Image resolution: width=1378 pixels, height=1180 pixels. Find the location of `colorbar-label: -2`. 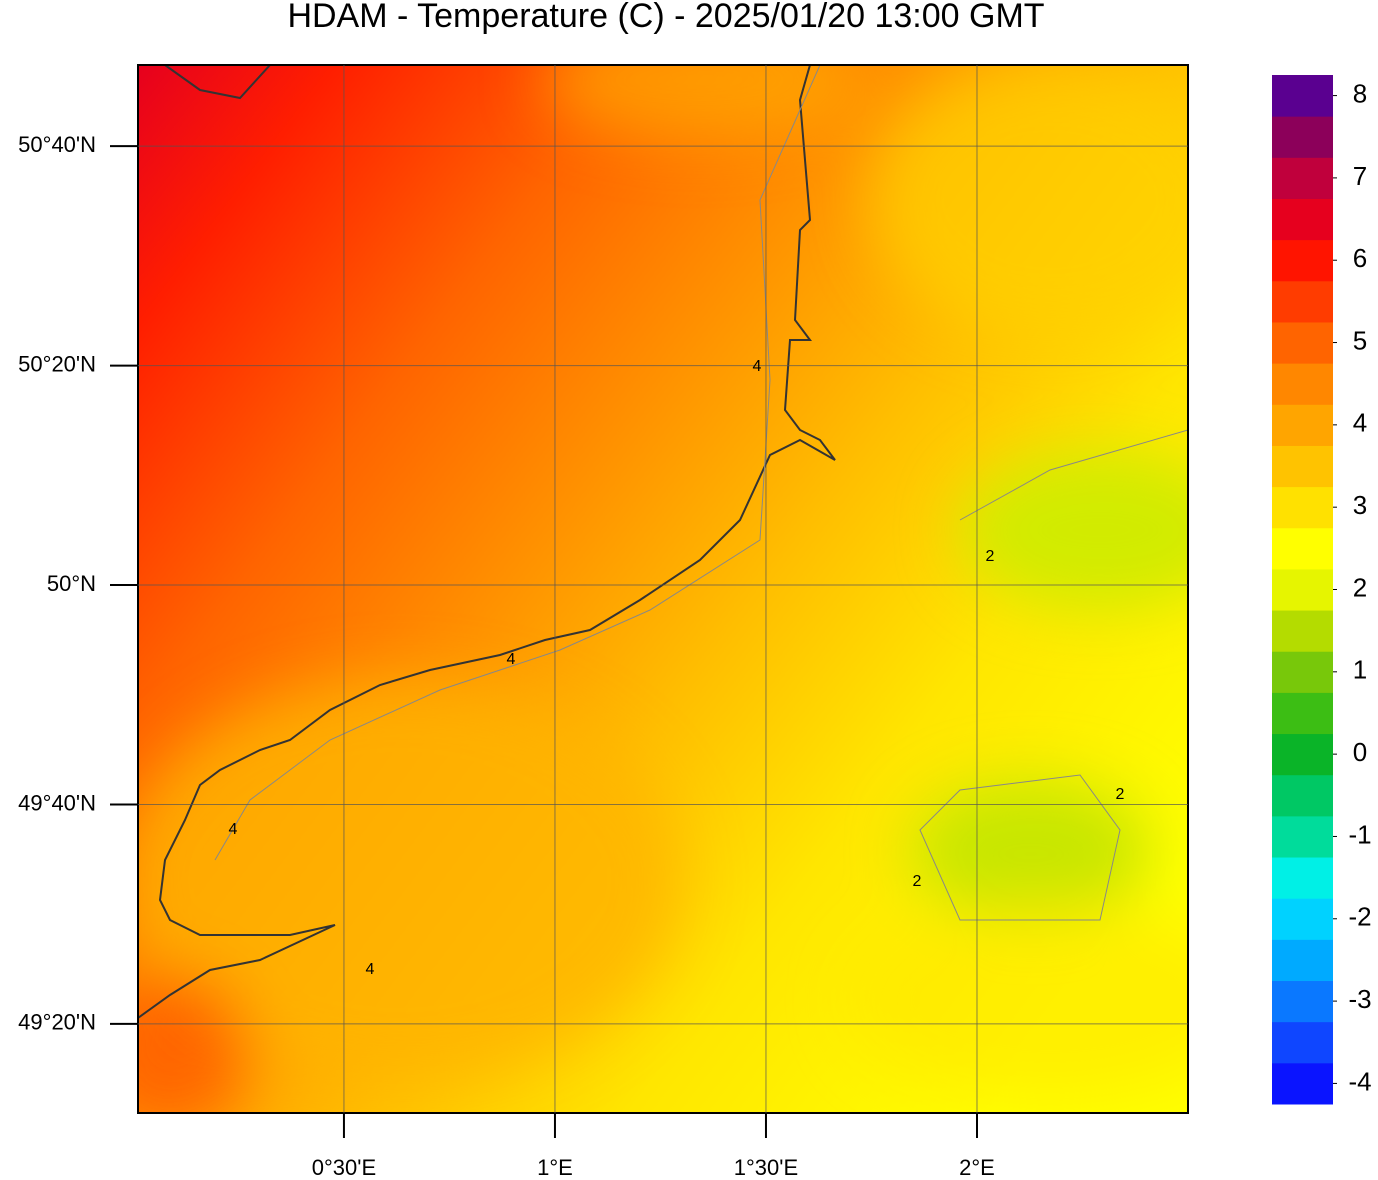

colorbar-label: -2 is located at coordinates (1359, 917).